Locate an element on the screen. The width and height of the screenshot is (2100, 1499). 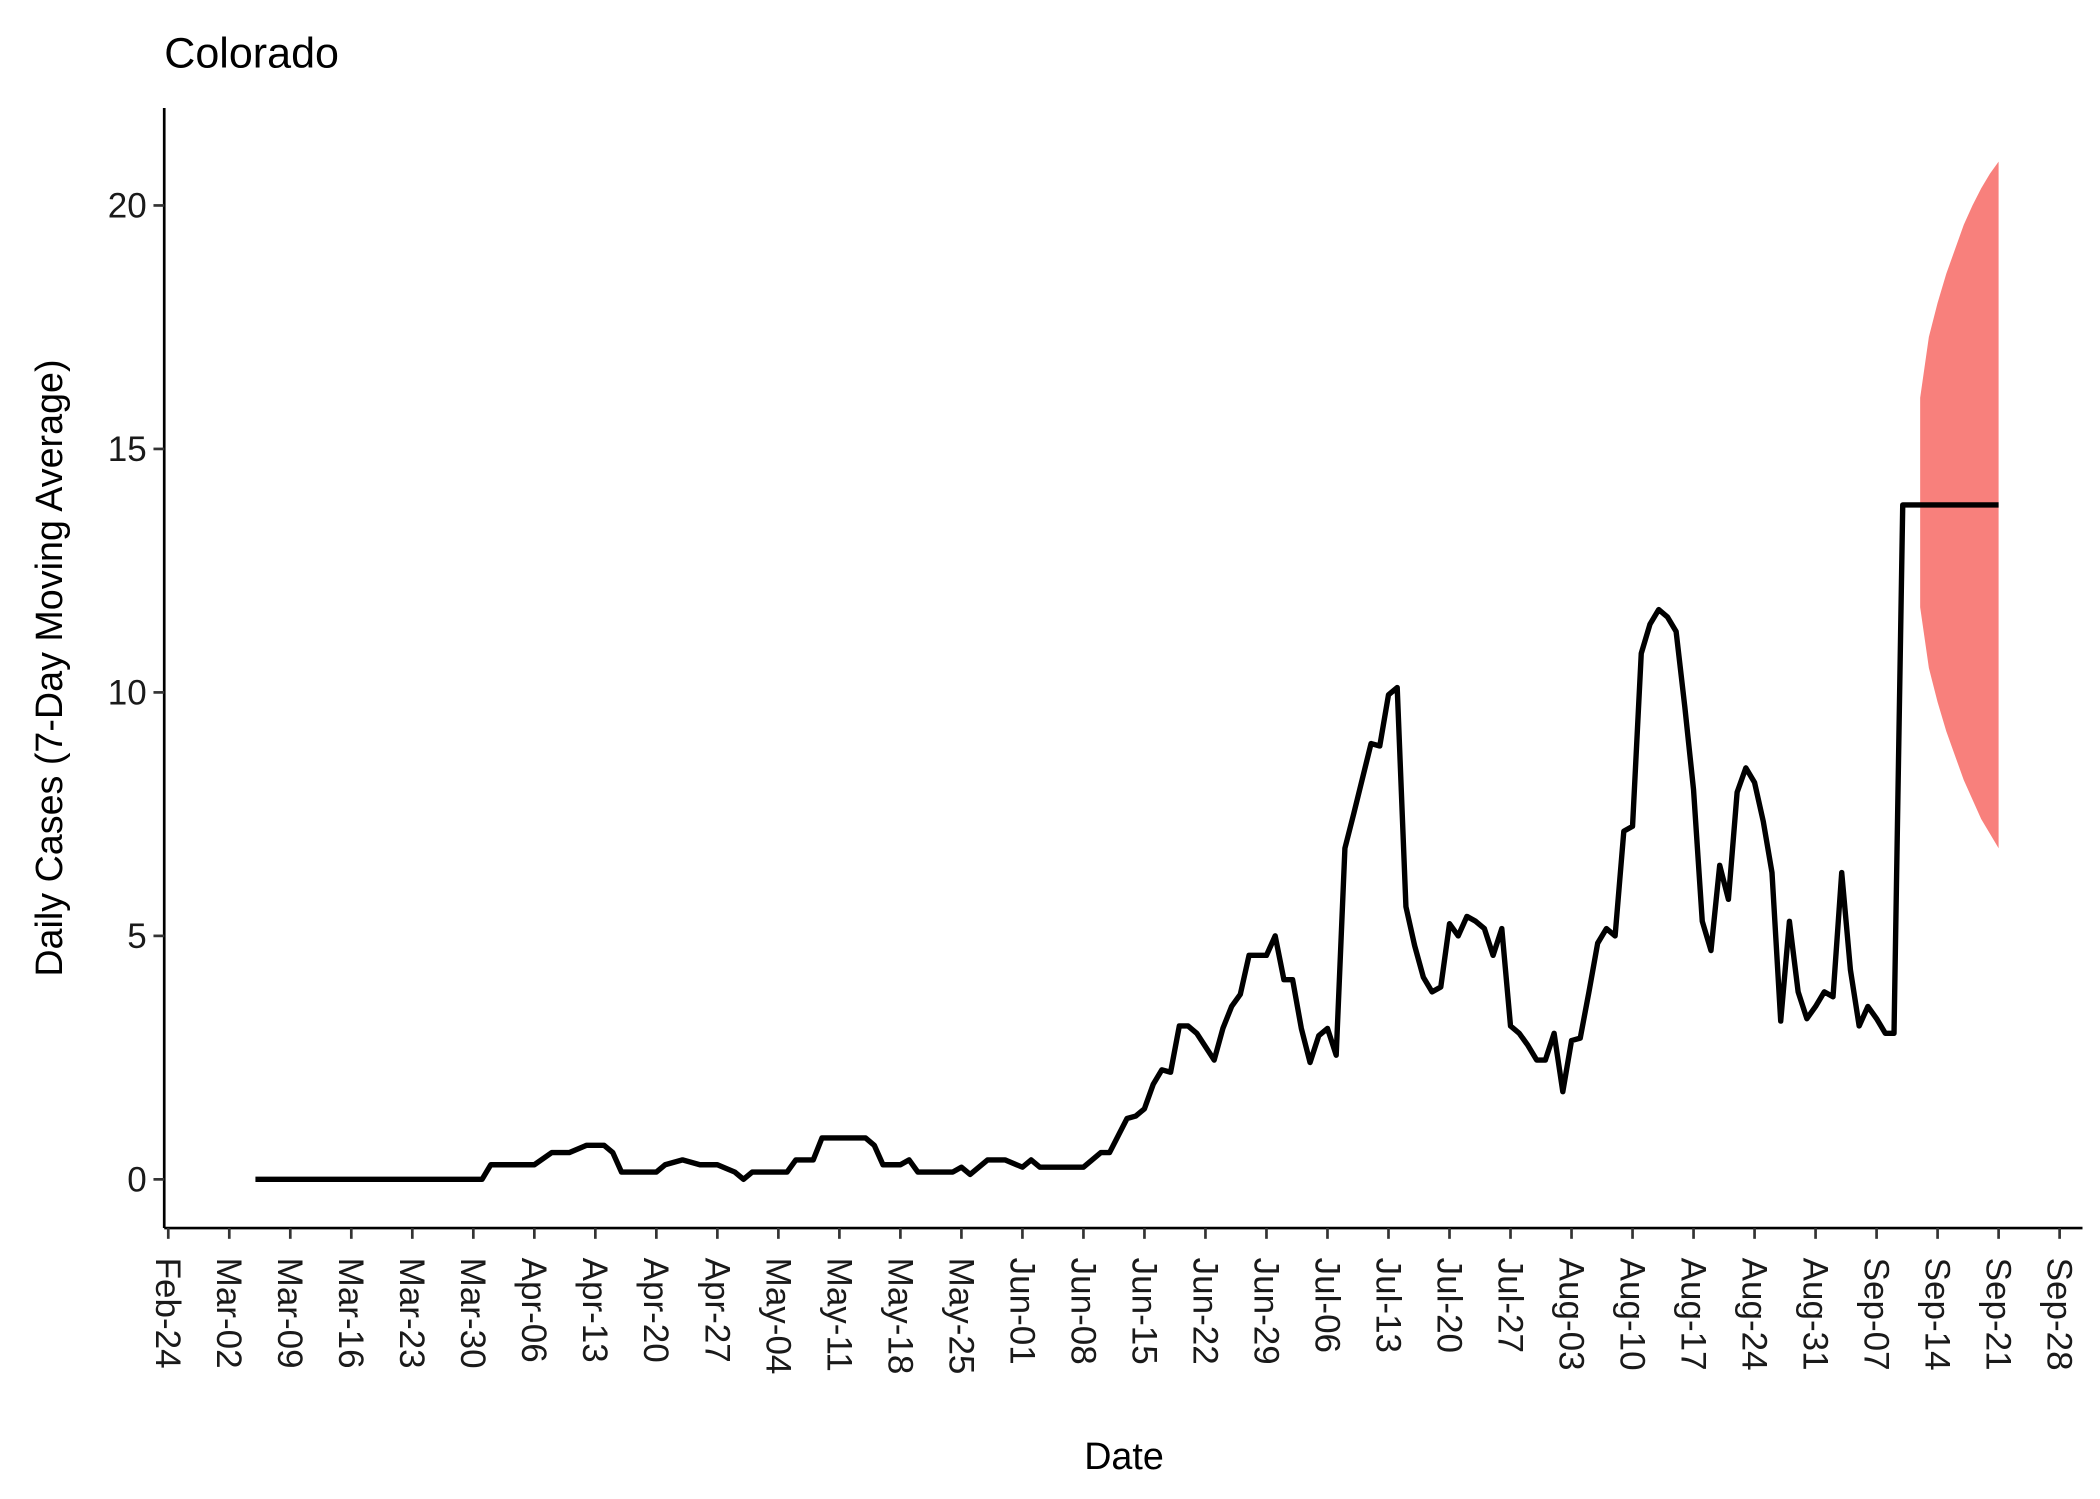
x-tick-label: Jul-20 is located at coordinates (1448, 1305).